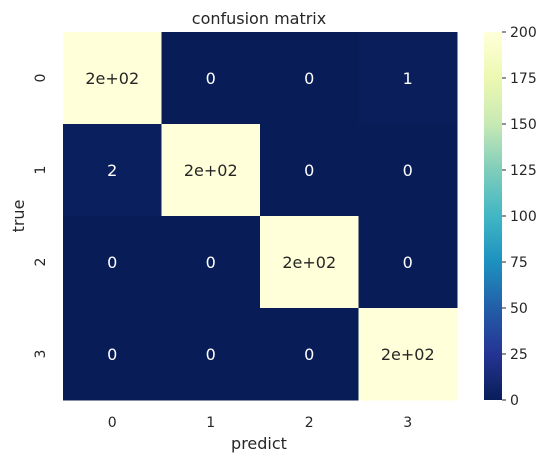  Describe the element at coordinates (523, 125) in the screenshot. I see `colorbar-tick-label-150: 150` at that location.